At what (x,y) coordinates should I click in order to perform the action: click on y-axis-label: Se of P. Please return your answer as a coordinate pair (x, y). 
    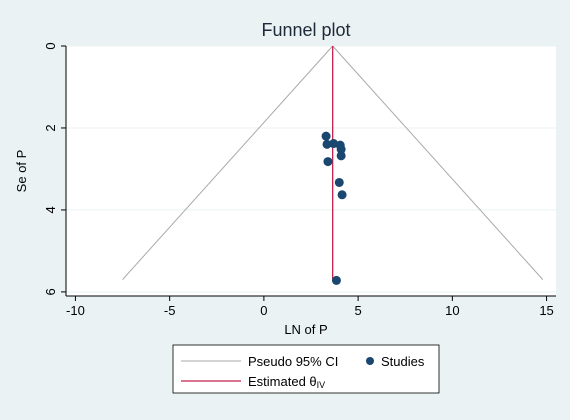
    Looking at the image, I should click on (21, 171).